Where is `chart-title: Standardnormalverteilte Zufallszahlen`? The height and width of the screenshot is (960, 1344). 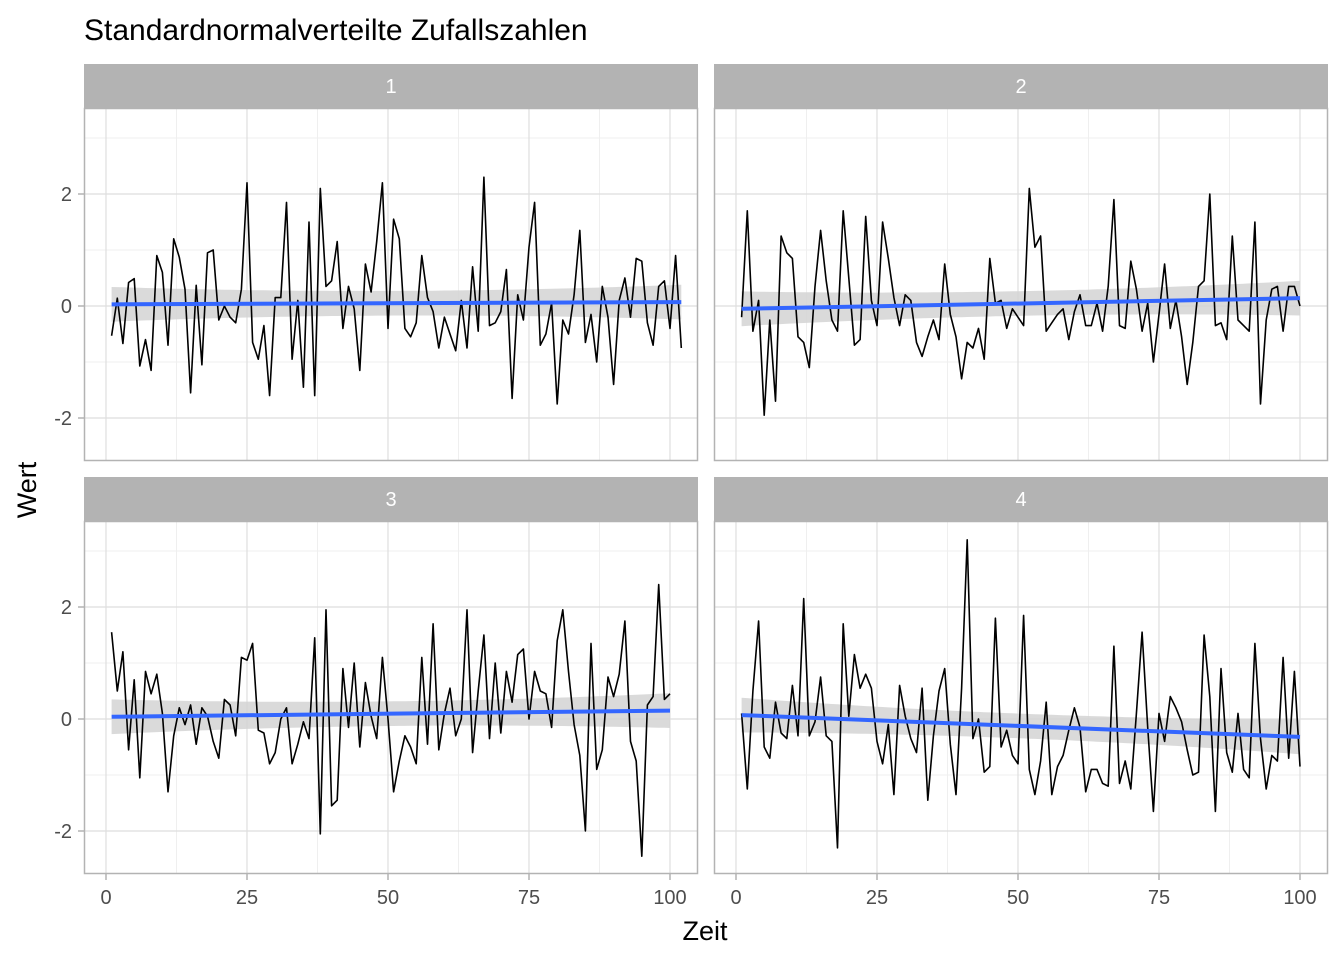
chart-title: Standardnormalverteilte Zufallszahlen is located at coordinates (336, 30).